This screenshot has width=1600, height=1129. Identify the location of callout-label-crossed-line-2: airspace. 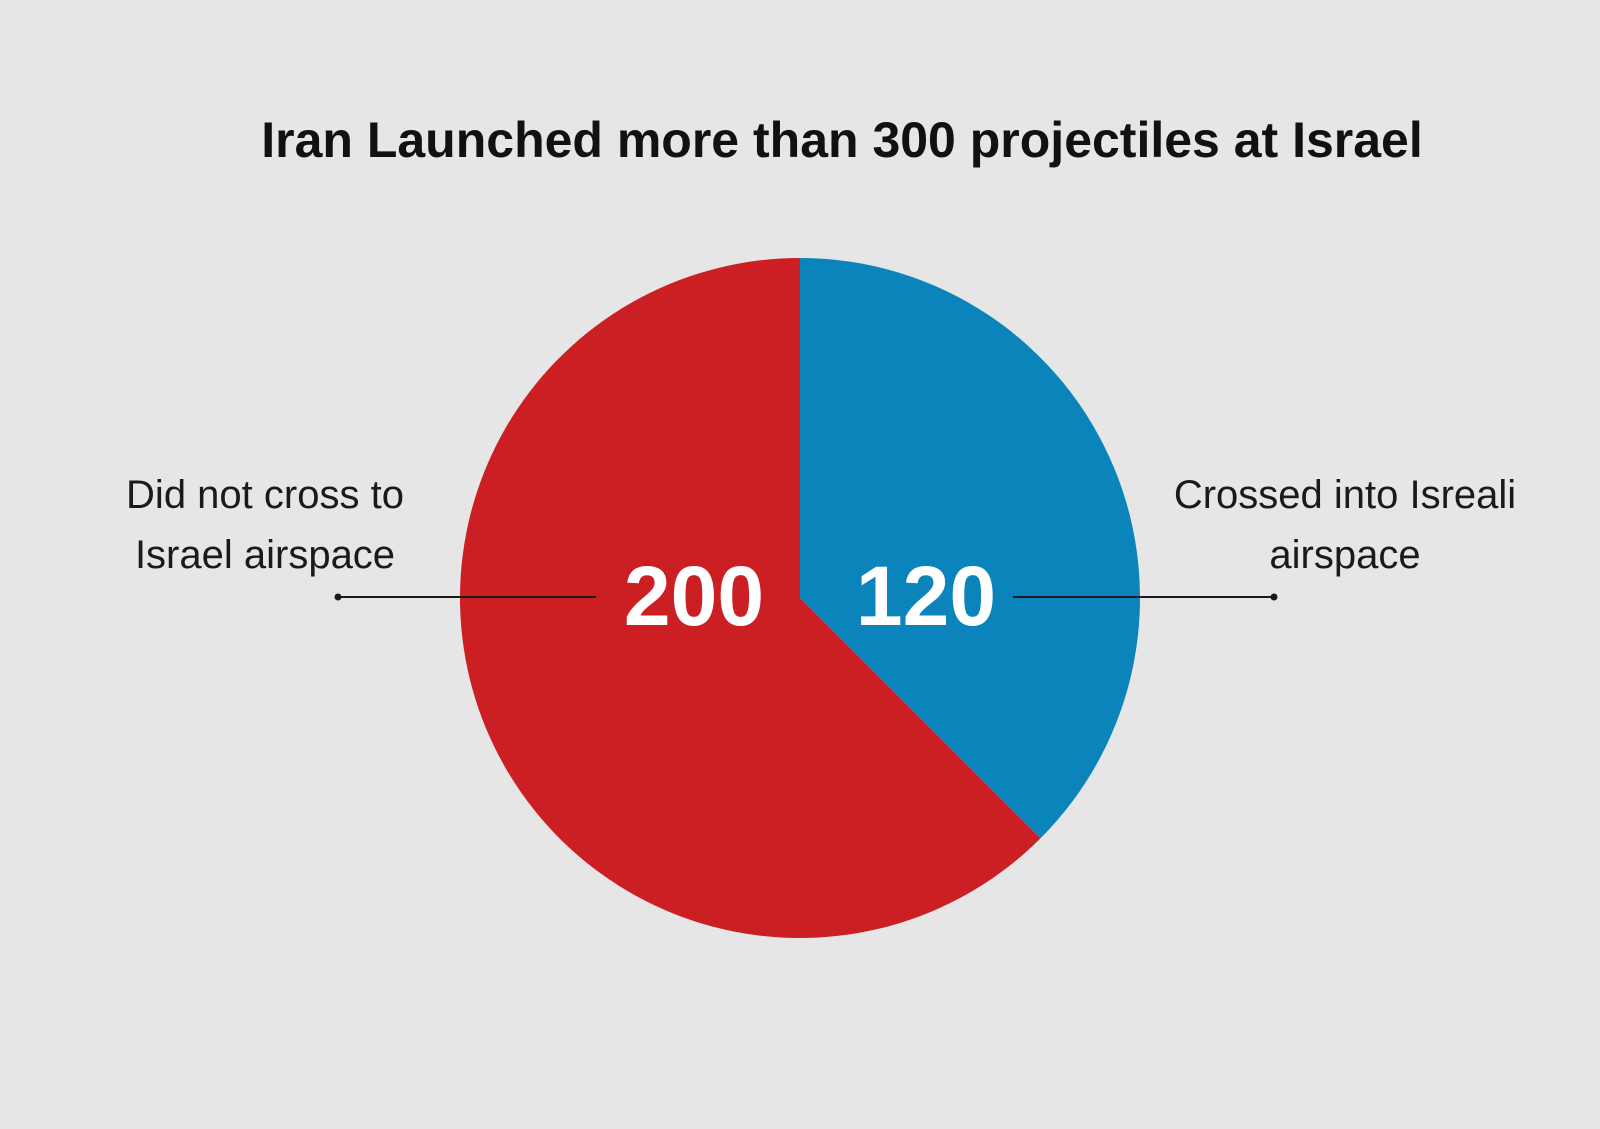
(1344, 555).